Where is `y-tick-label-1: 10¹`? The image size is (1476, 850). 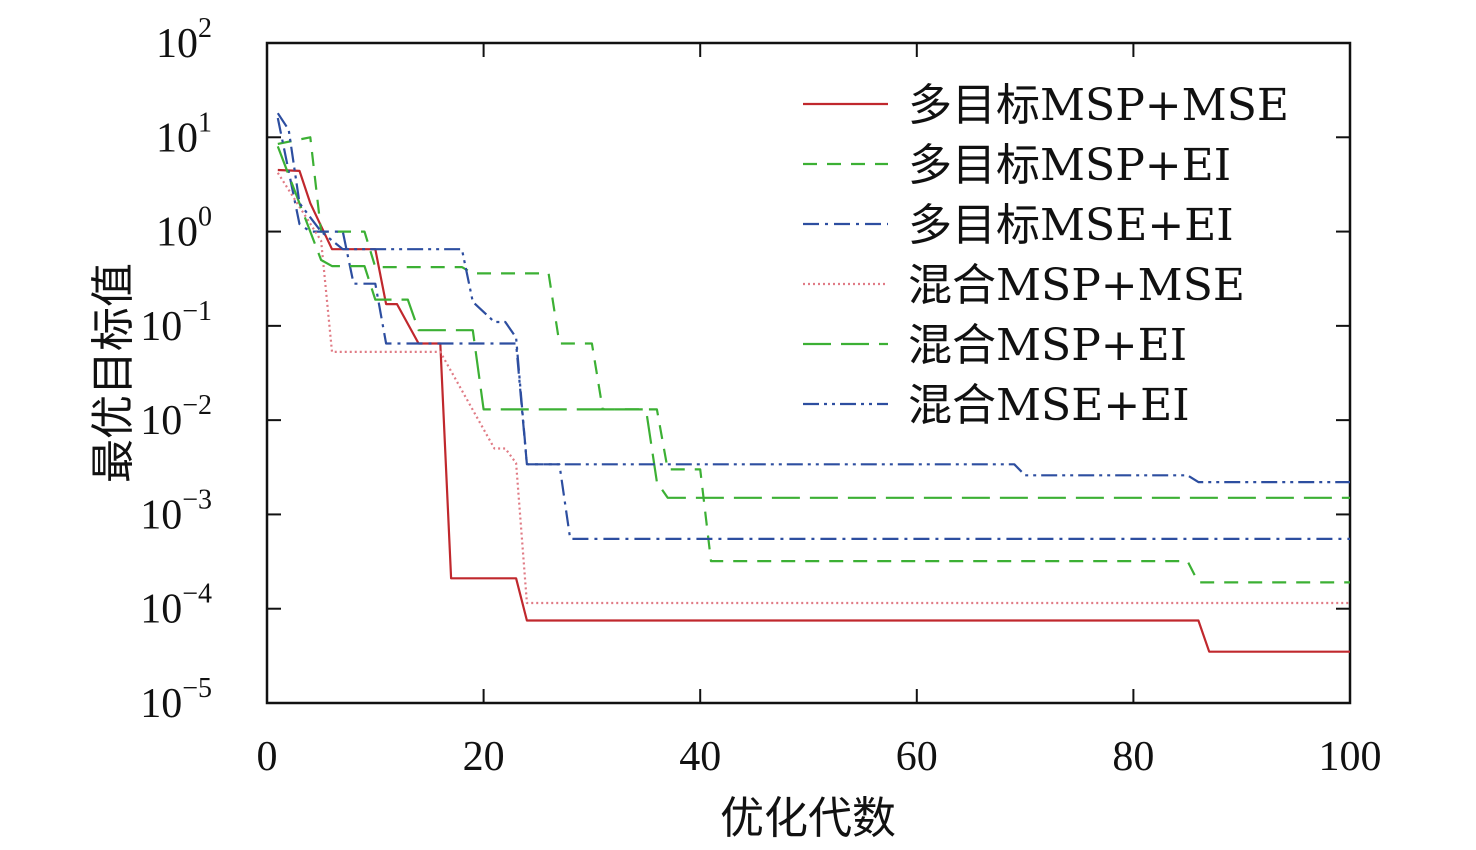 y-tick-label-1: 10¹ is located at coordinates (184, 134).